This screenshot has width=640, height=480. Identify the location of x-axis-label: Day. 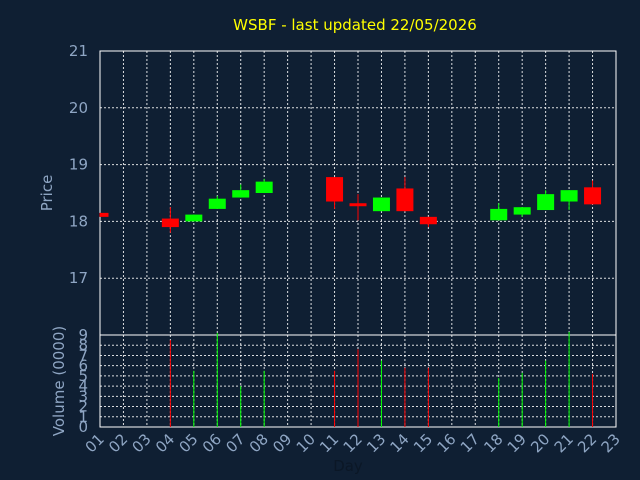
(348, 466).